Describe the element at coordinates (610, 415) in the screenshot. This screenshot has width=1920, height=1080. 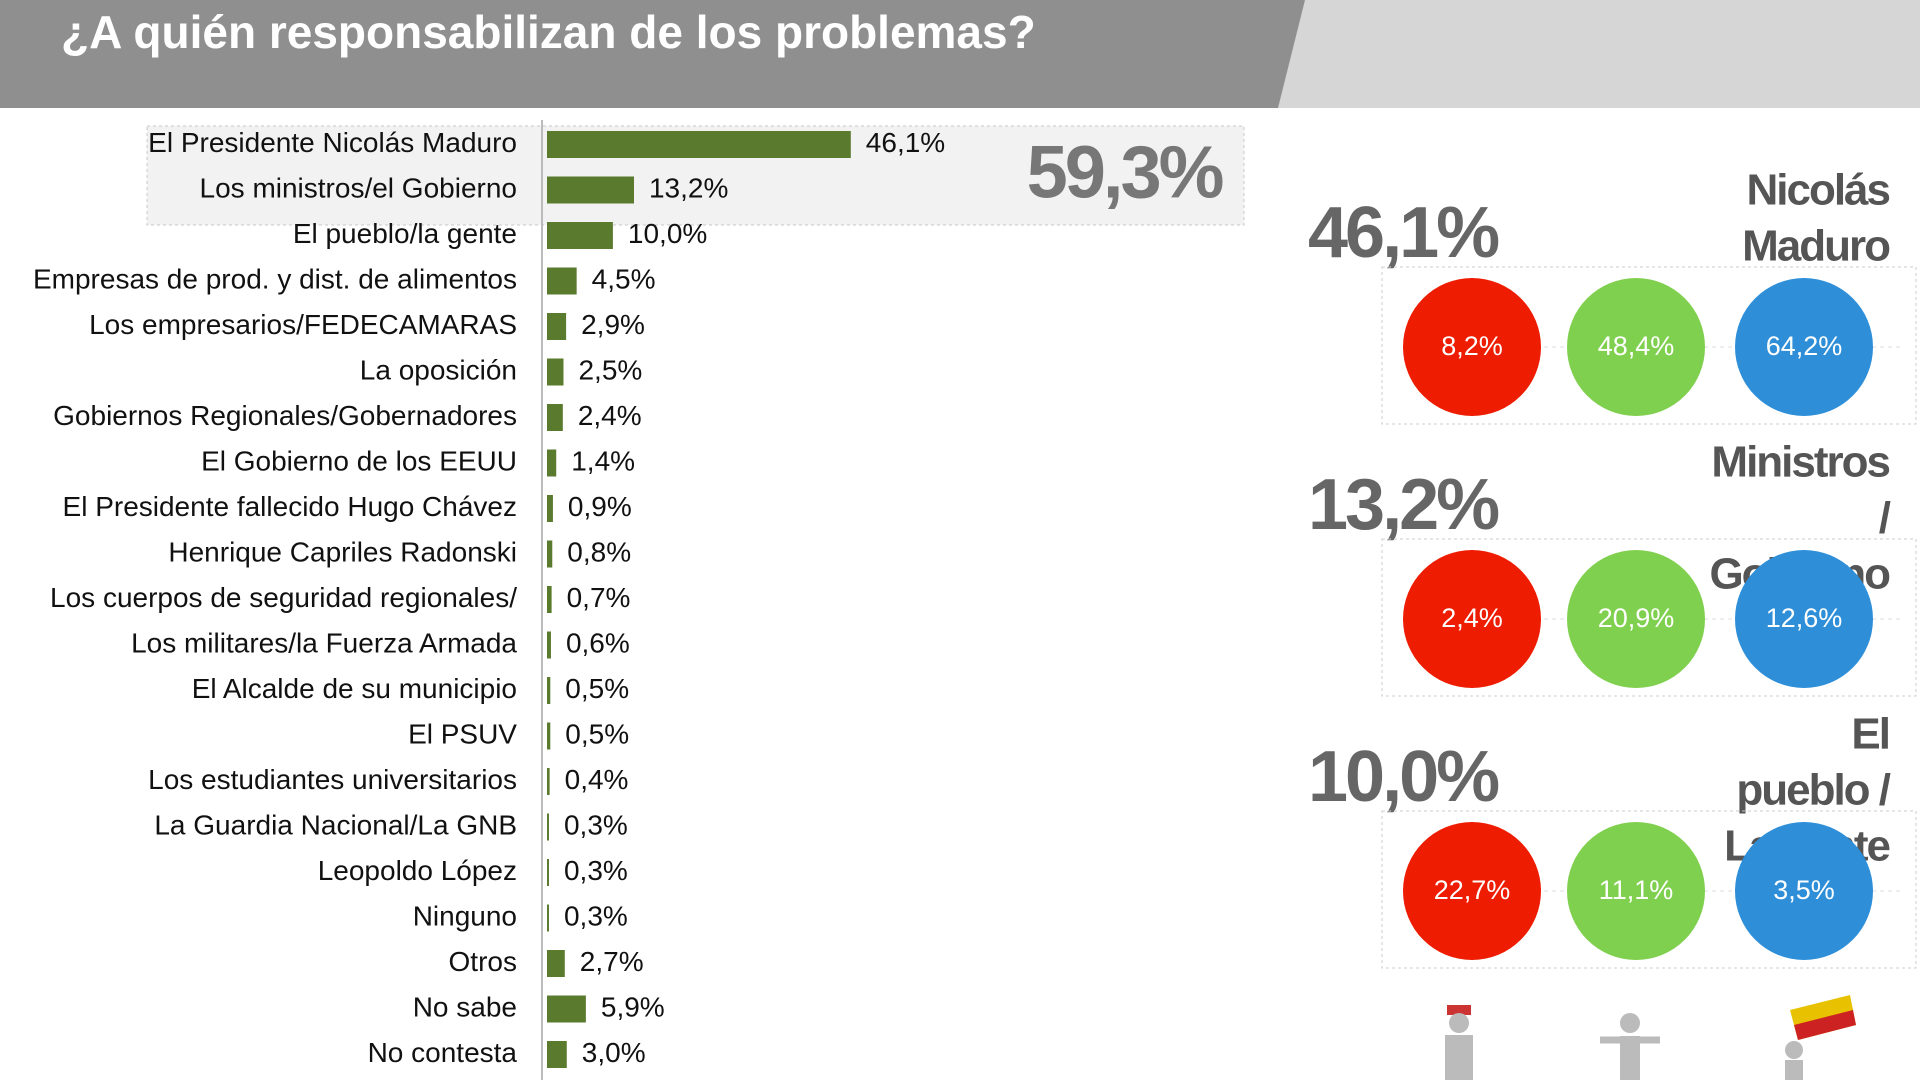
I see `value-label: 2,4%` at that location.